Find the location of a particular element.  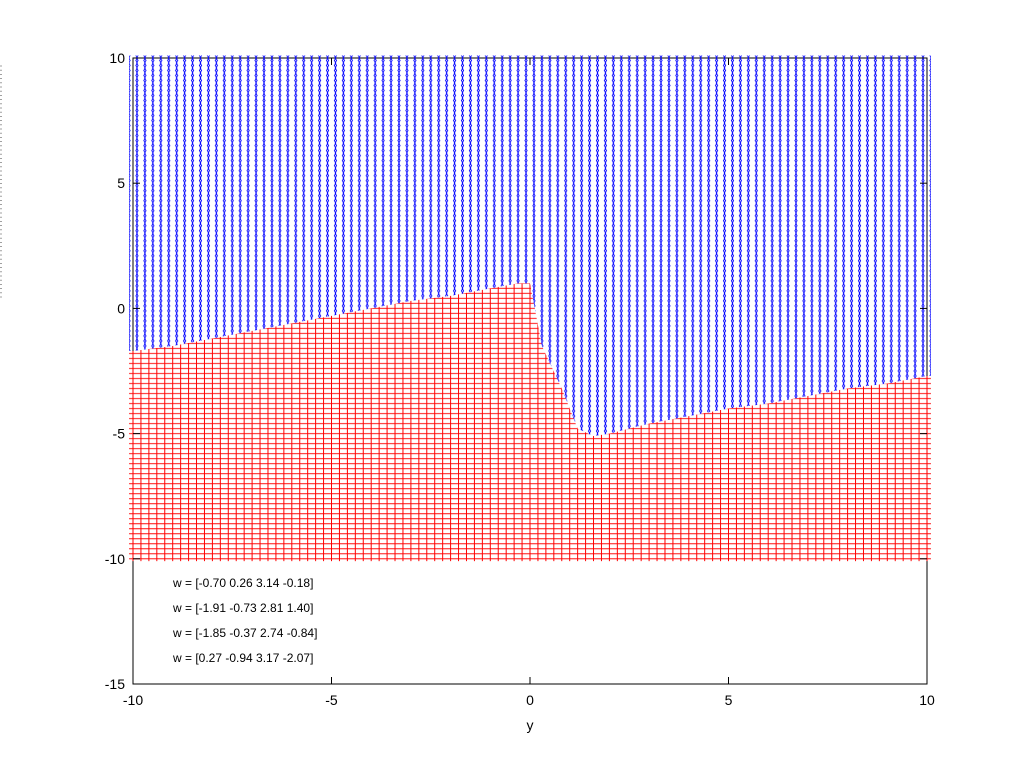

y-tick-label: 10 is located at coordinates (117, 58).